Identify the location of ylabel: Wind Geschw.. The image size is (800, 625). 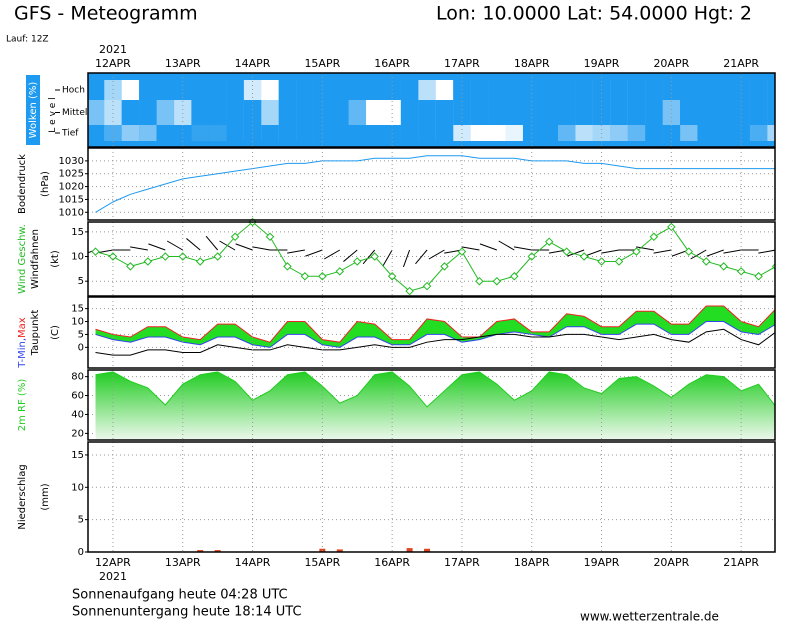
(22, 259).